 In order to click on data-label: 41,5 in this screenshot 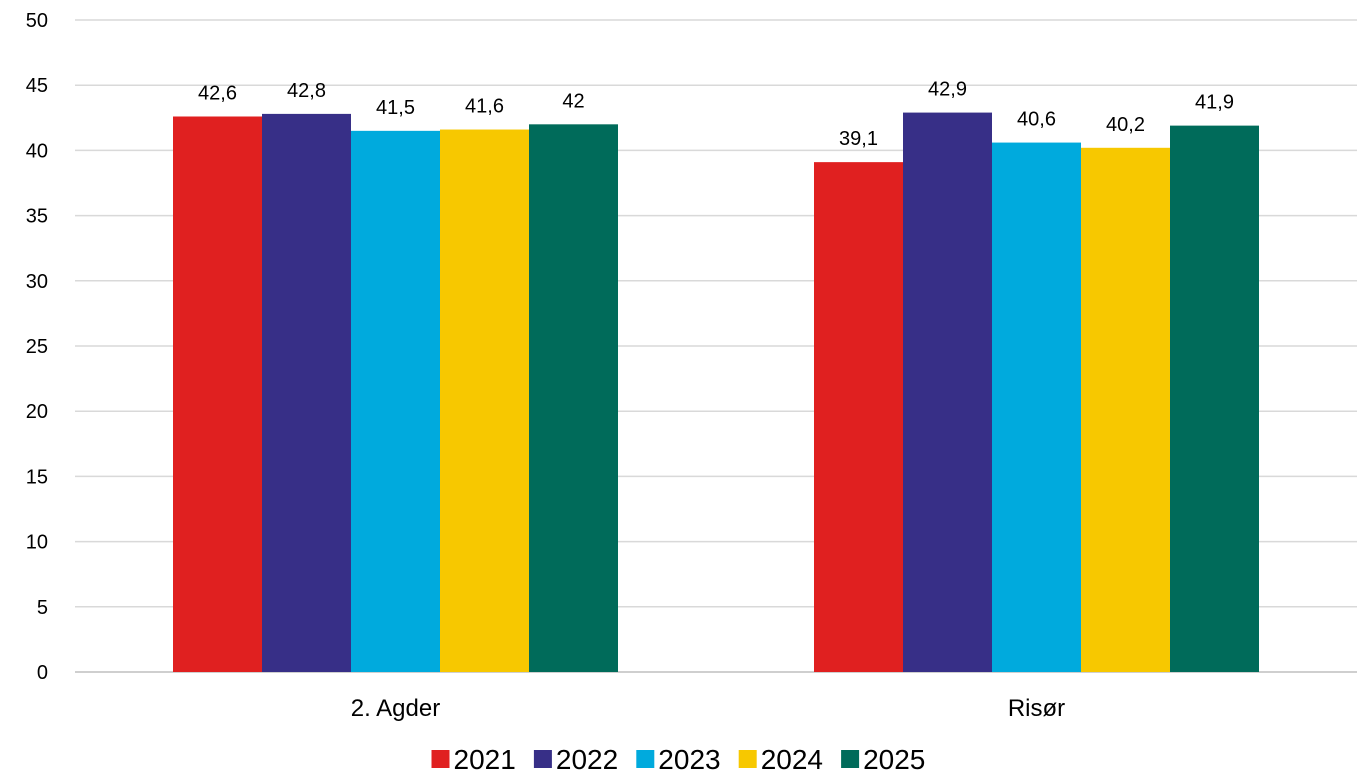, I will do `click(395, 108)`.